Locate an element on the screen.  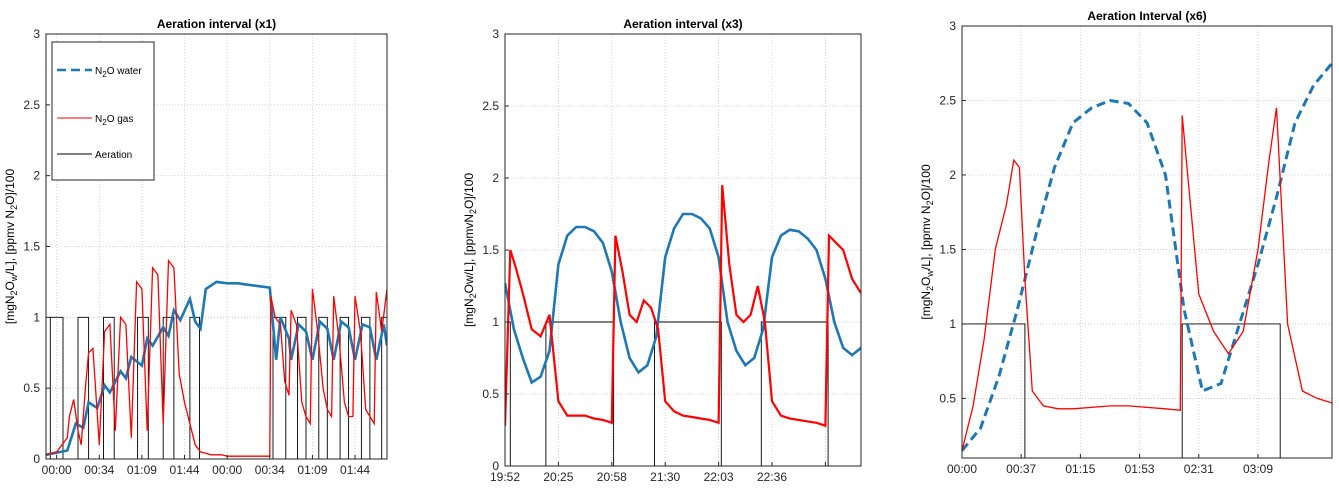
legend: N2O water N2O gas Aeration is located at coordinates (103, 111).